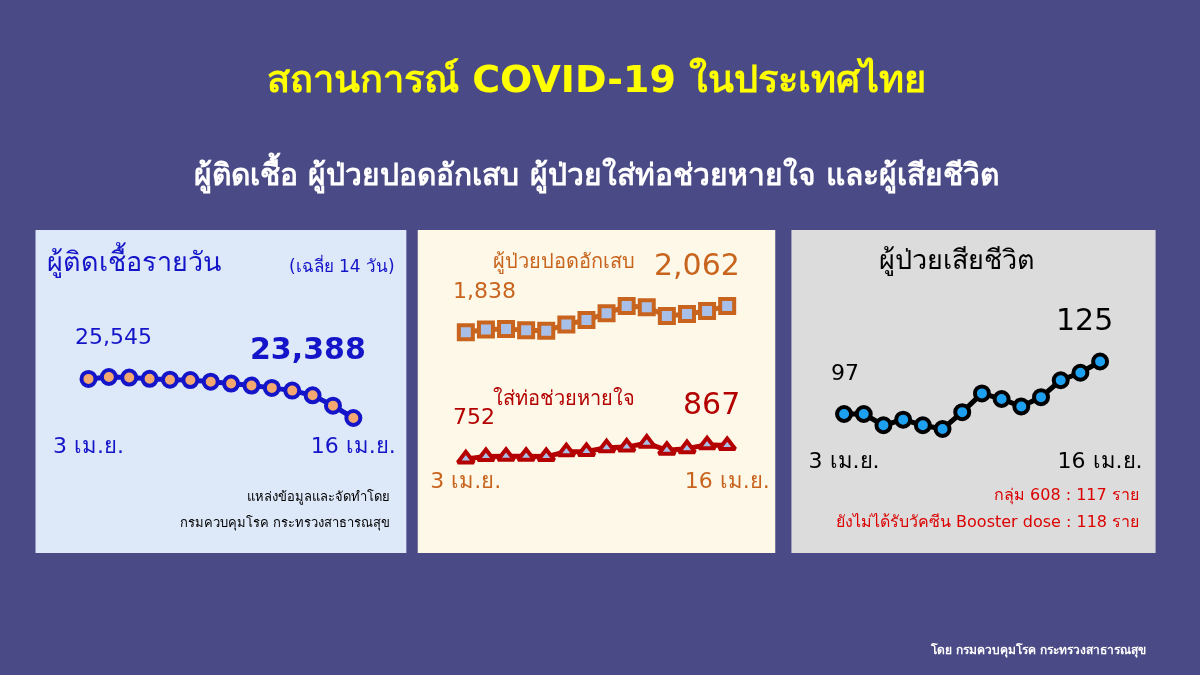  Describe the element at coordinates (113, 336) in the screenshot. I see `data-label: 25,545` at that location.